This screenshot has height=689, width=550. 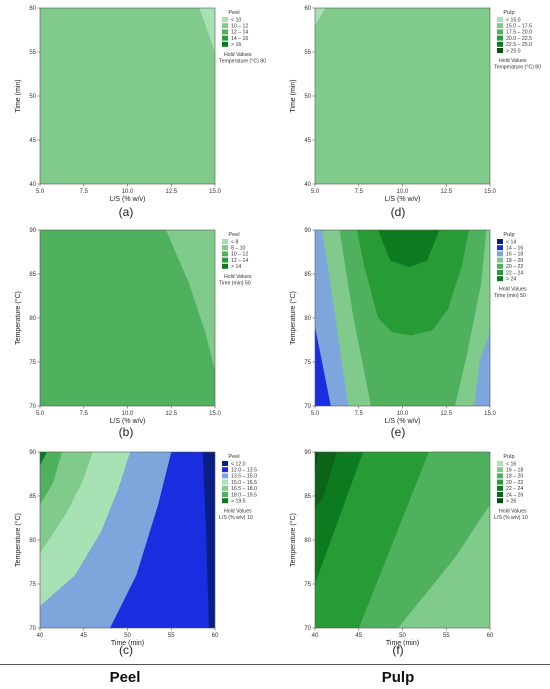 What do you see at coordinates (244, 471) in the screenshot?
I see `legend-label: 12.0 – 13.5` at bounding box center [244, 471].